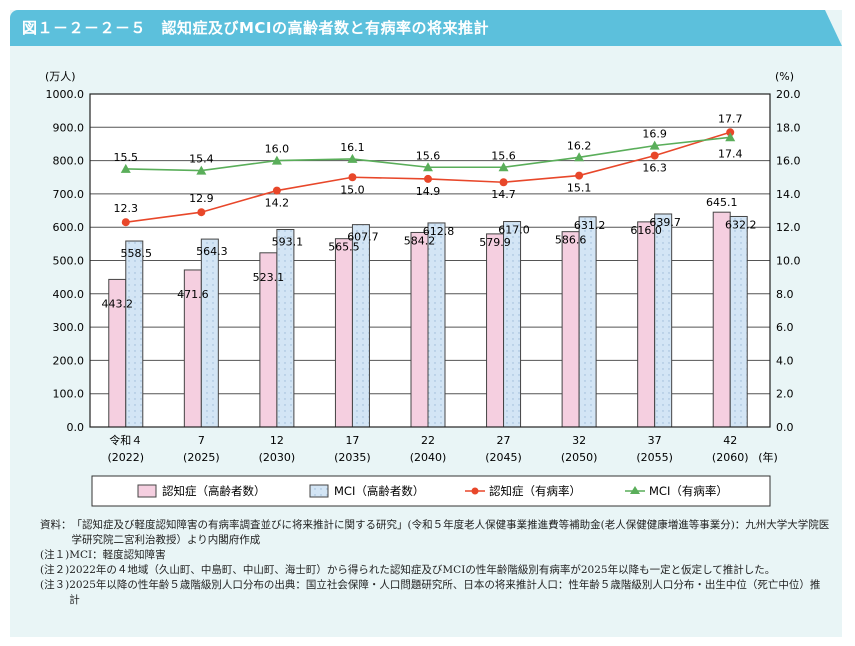 This screenshot has height=646, width=855. I want to click on title-bar, so click(426, 28).